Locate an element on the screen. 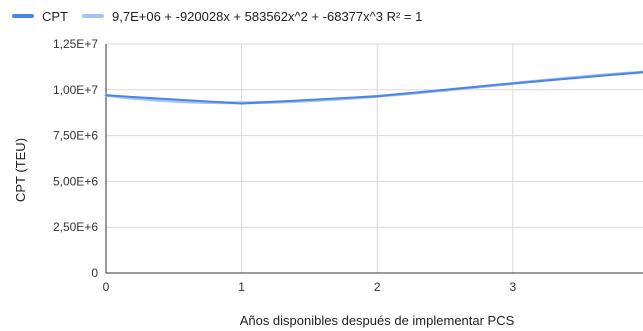 This screenshot has width=643, height=331. series is located at coordinates (373, 87).